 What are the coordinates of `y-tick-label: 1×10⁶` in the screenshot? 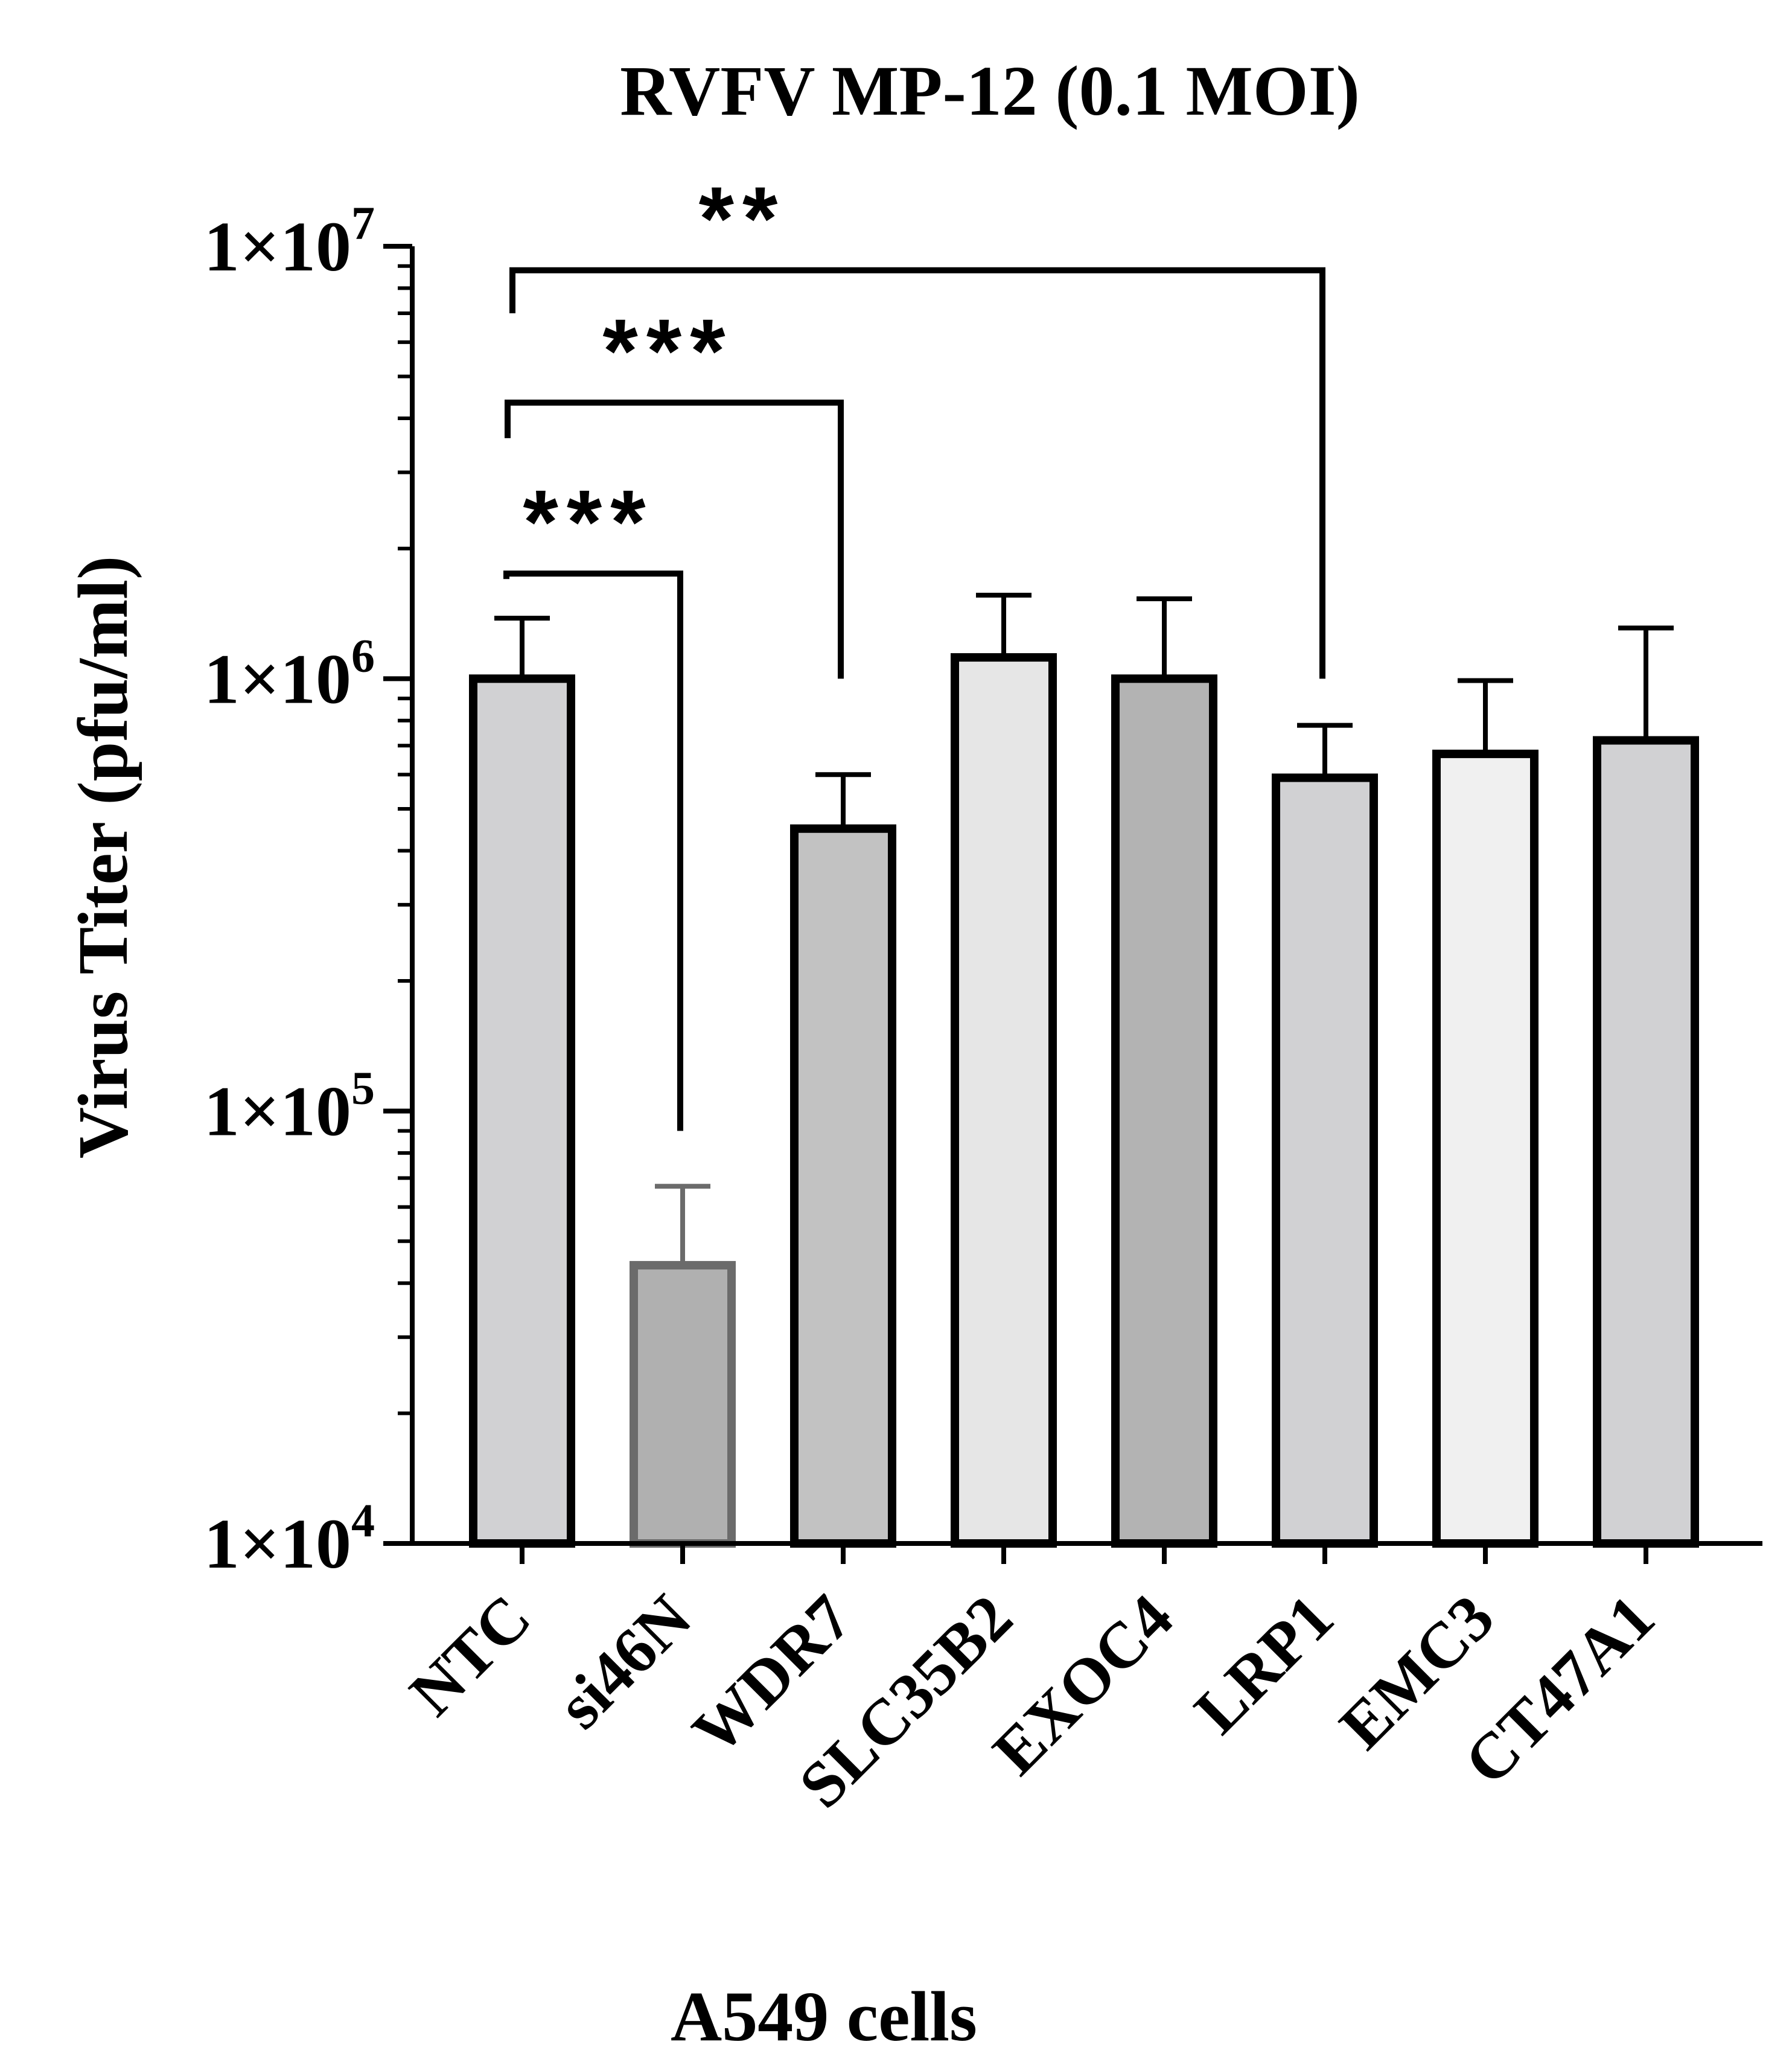 It's located at (289, 674).